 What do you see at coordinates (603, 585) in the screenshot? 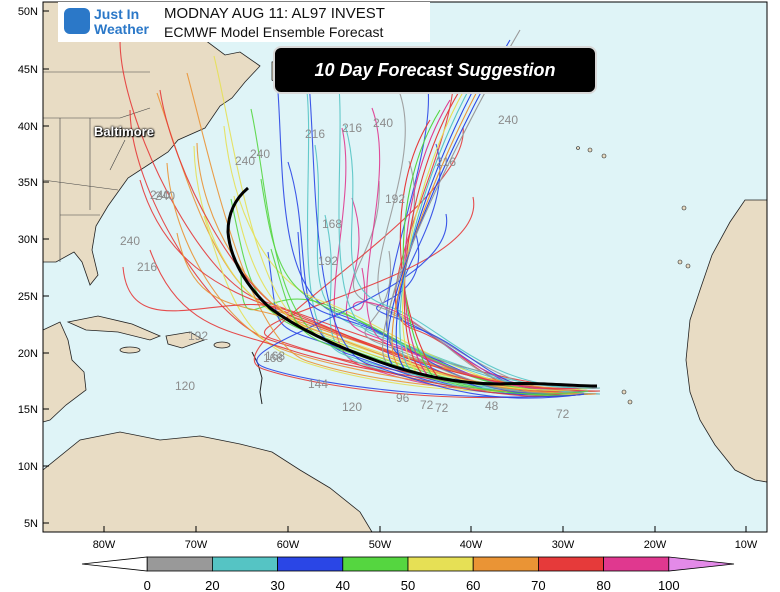
I see `colorbar-tick-label: 80` at bounding box center [603, 585].